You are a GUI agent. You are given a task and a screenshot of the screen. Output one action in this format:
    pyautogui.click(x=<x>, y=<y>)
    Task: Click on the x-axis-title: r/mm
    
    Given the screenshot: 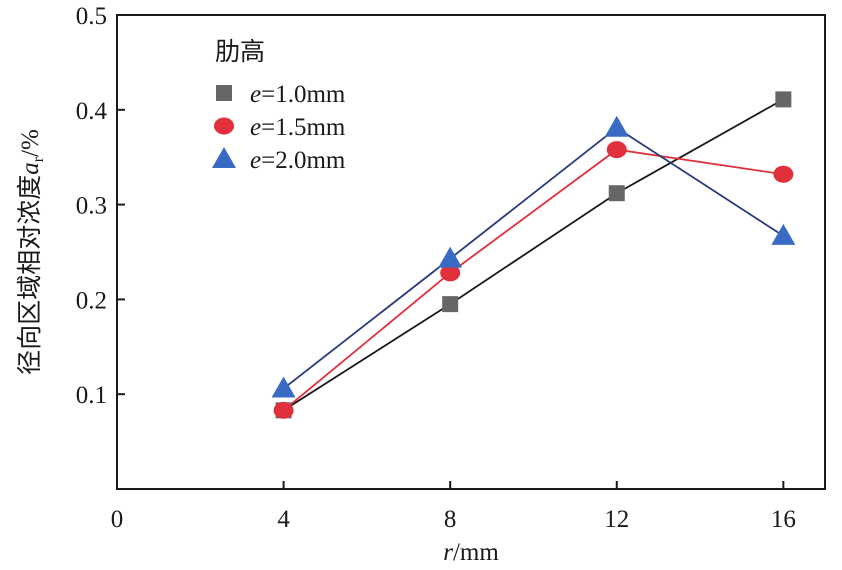 What is the action you would take?
    pyautogui.click(x=471, y=552)
    